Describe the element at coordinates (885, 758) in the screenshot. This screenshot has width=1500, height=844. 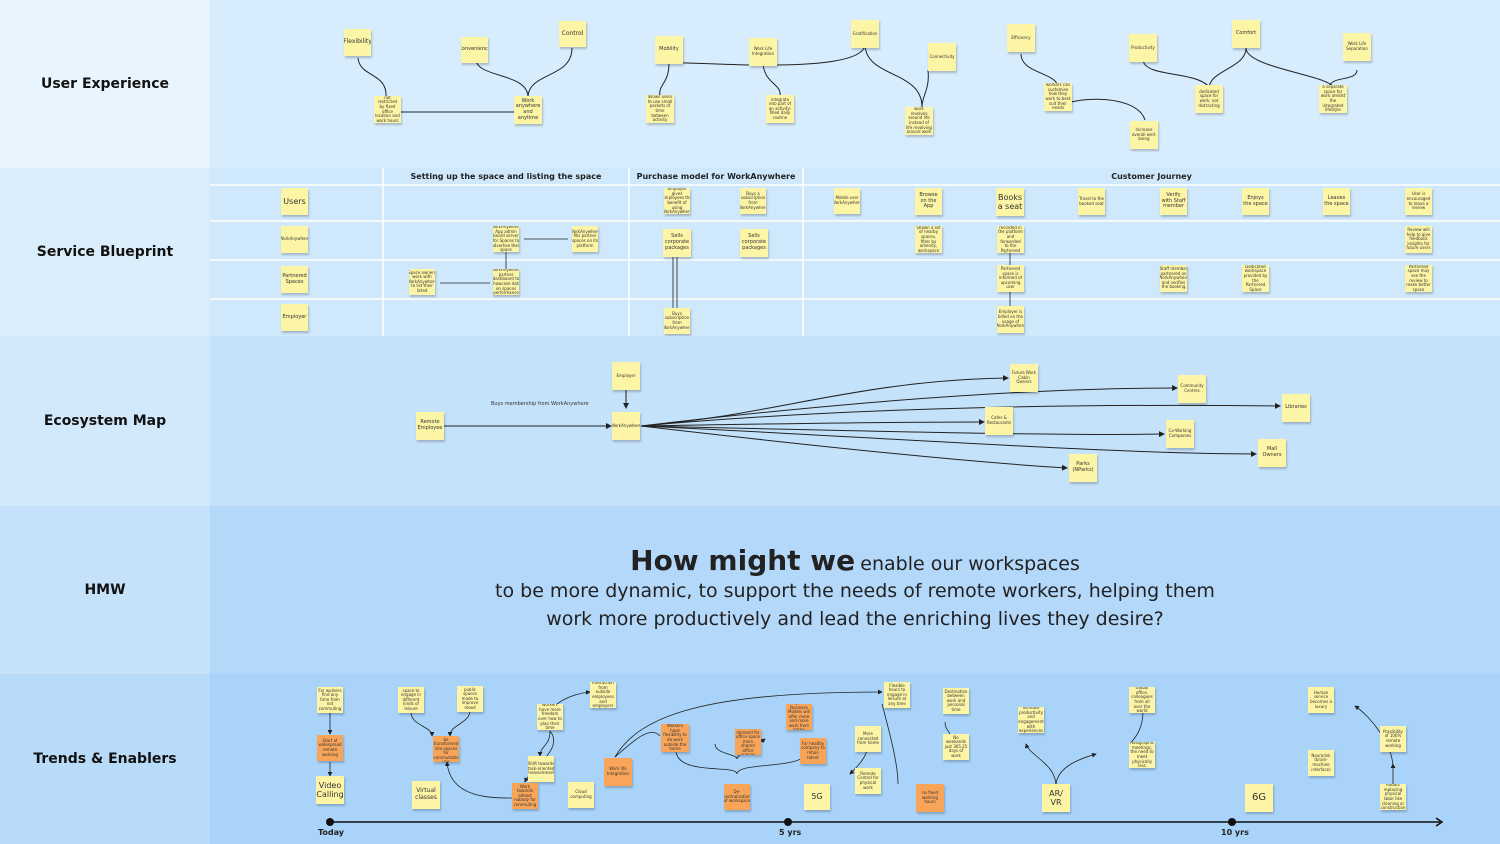
I see `trends-connectors` at that location.